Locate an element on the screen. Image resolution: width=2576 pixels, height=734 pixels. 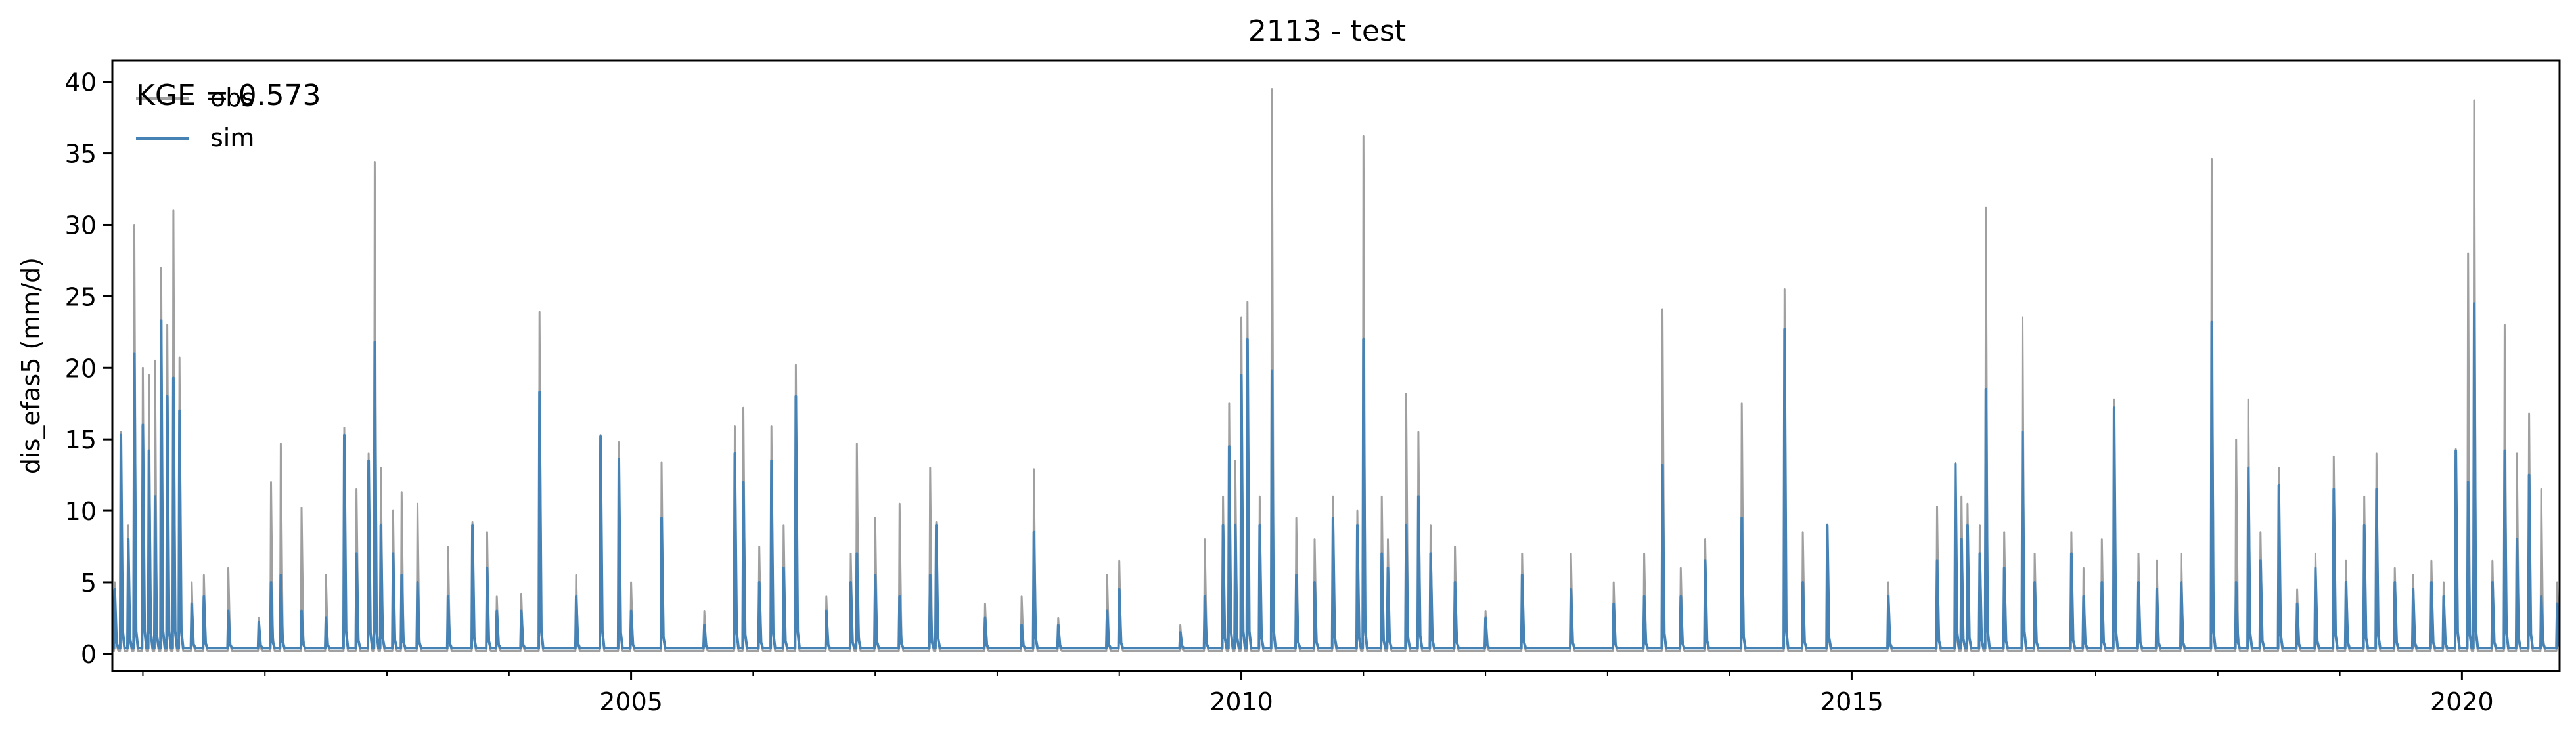
x-tick-label: 2010 is located at coordinates (1241, 701).